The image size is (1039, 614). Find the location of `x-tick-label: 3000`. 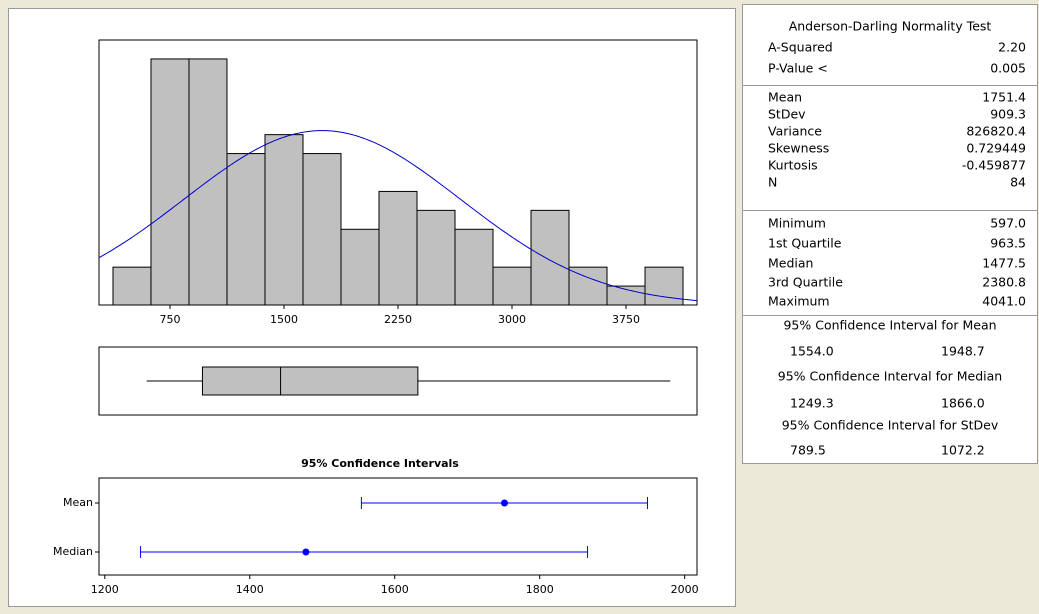

x-tick-label: 3000 is located at coordinates (512, 319).